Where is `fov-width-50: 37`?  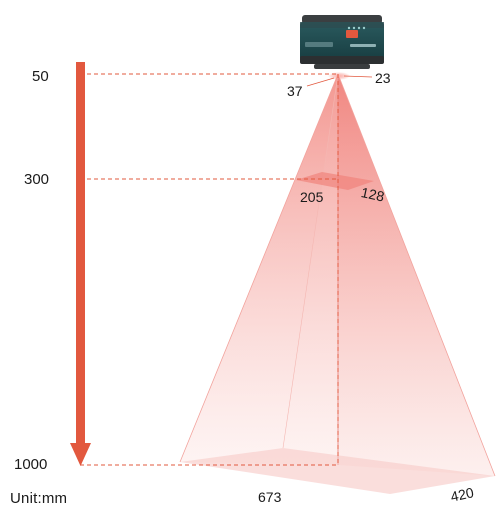 fov-width-50: 37 is located at coordinates (295, 91).